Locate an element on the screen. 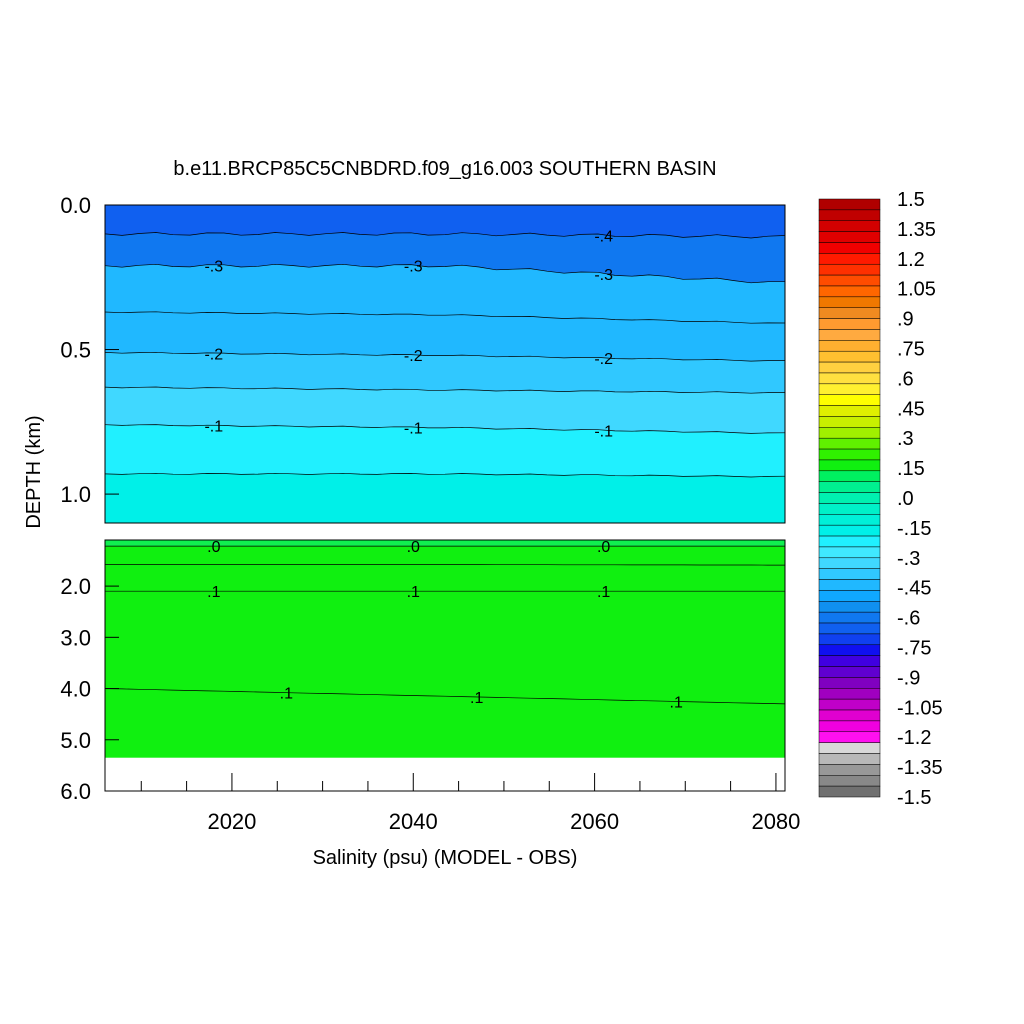 Image resolution: width=1024 pixels, height=1024 pixels. colorbar-label: .3 is located at coordinates (905, 439).